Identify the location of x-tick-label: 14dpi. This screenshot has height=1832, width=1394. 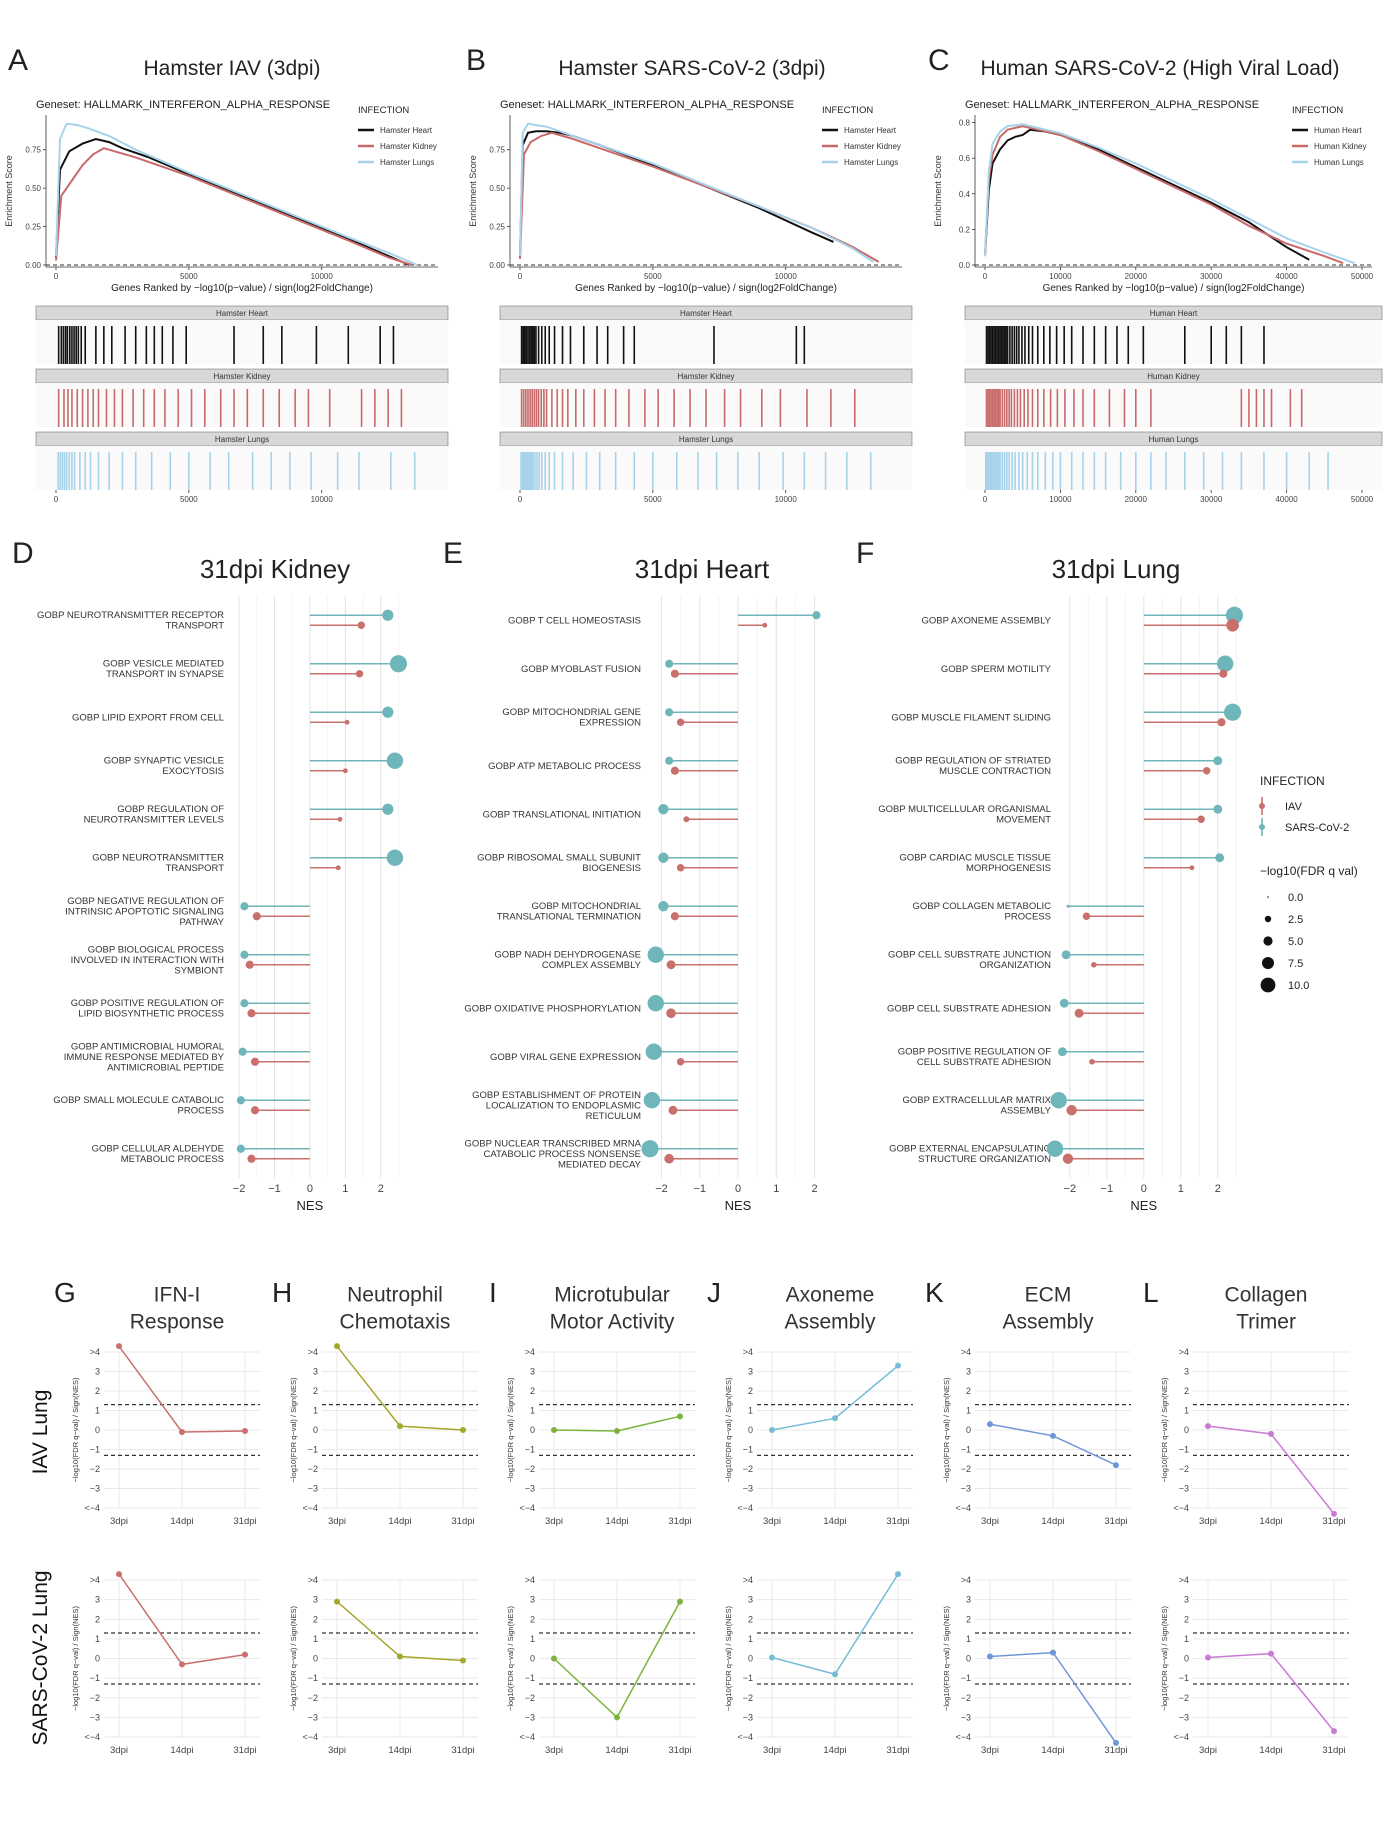
(399, 1521).